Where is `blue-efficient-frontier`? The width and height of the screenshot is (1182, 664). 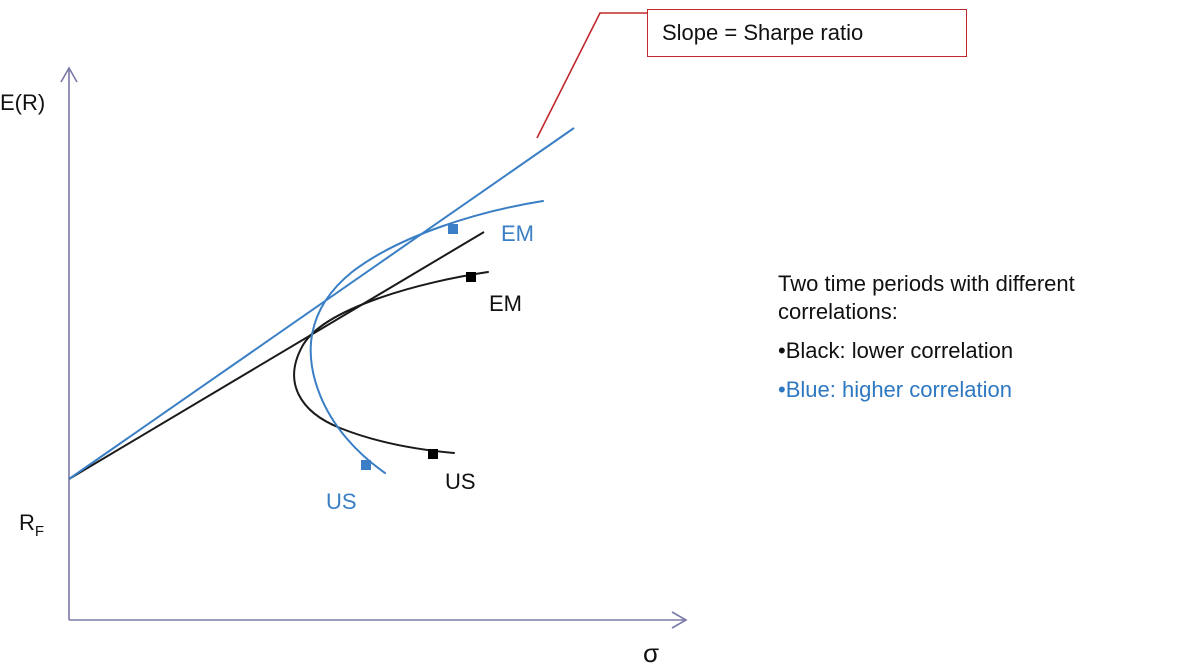 blue-efficient-frontier is located at coordinates (426, 337).